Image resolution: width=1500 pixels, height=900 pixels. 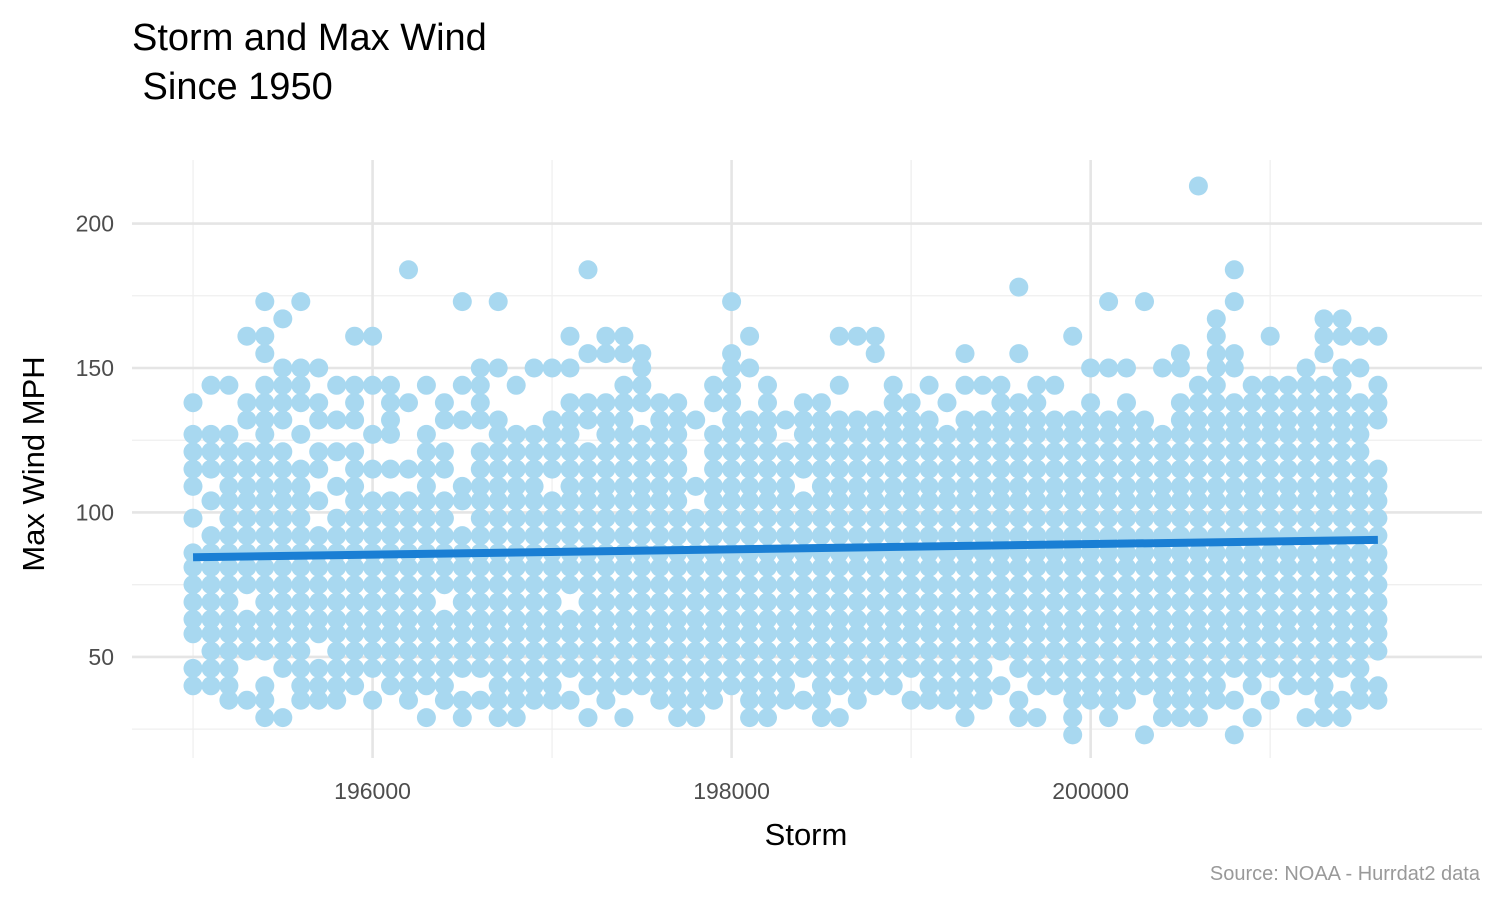 What do you see at coordinates (806, 834) in the screenshot?
I see `x-axis-title: Storm` at bounding box center [806, 834].